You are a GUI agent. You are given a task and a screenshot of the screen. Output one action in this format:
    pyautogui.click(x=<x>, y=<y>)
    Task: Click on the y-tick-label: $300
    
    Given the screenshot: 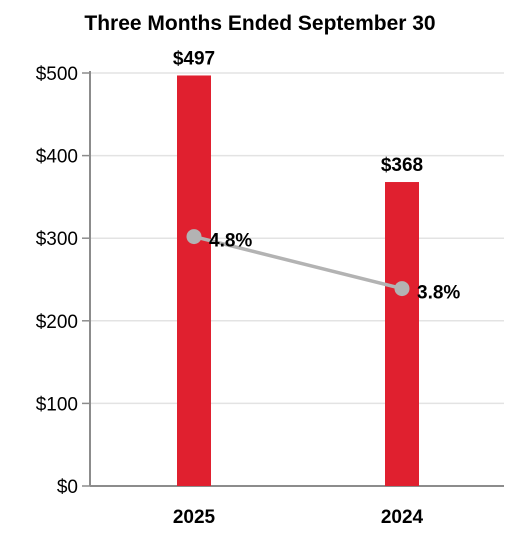 What is the action you would take?
    pyautogui.click(x=57, y=239)
    